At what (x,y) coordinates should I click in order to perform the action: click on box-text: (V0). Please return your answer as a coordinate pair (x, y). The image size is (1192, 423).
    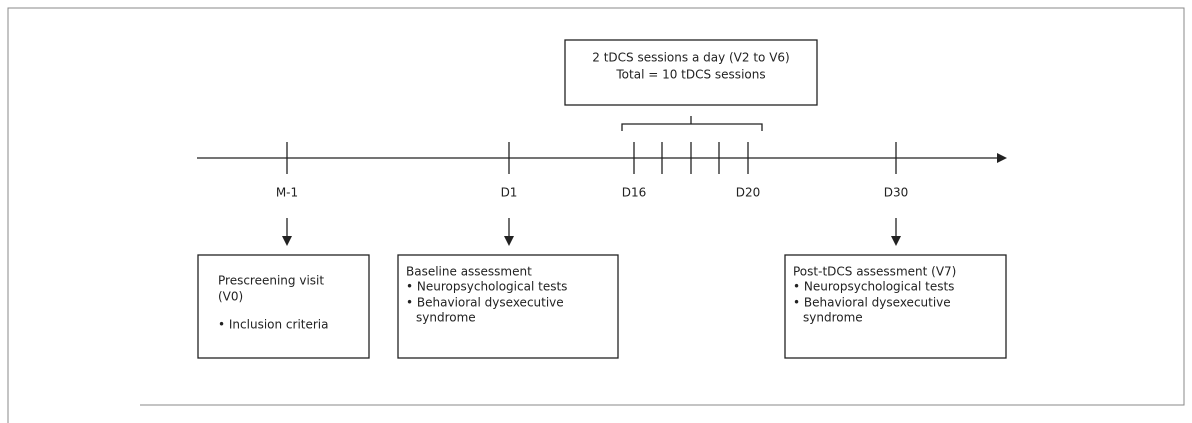
    Looking at the image, I should click on (230, 297).